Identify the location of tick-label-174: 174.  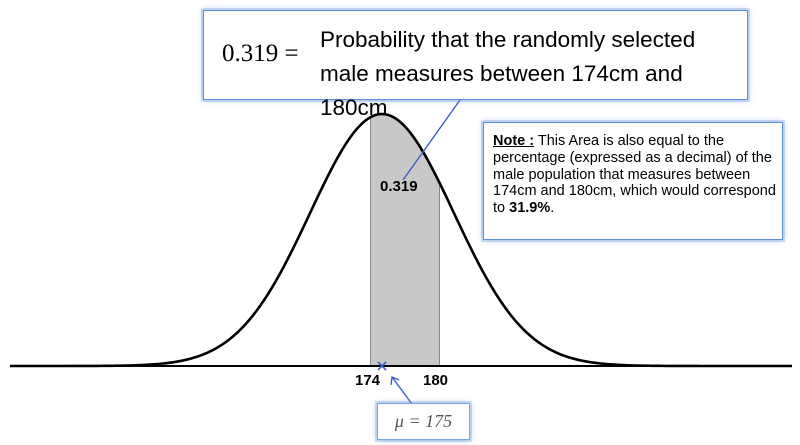
(368, 380).